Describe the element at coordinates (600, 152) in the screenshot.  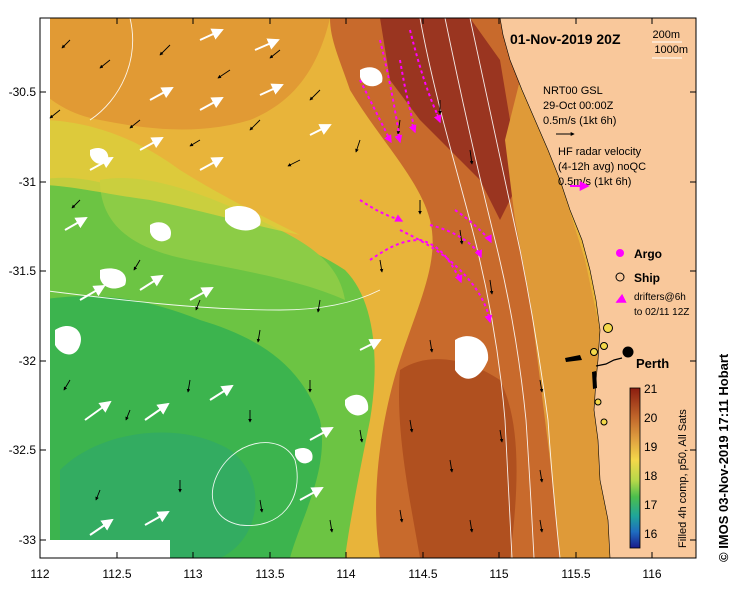
I see `radar-name: HF radar velocity` at that location.